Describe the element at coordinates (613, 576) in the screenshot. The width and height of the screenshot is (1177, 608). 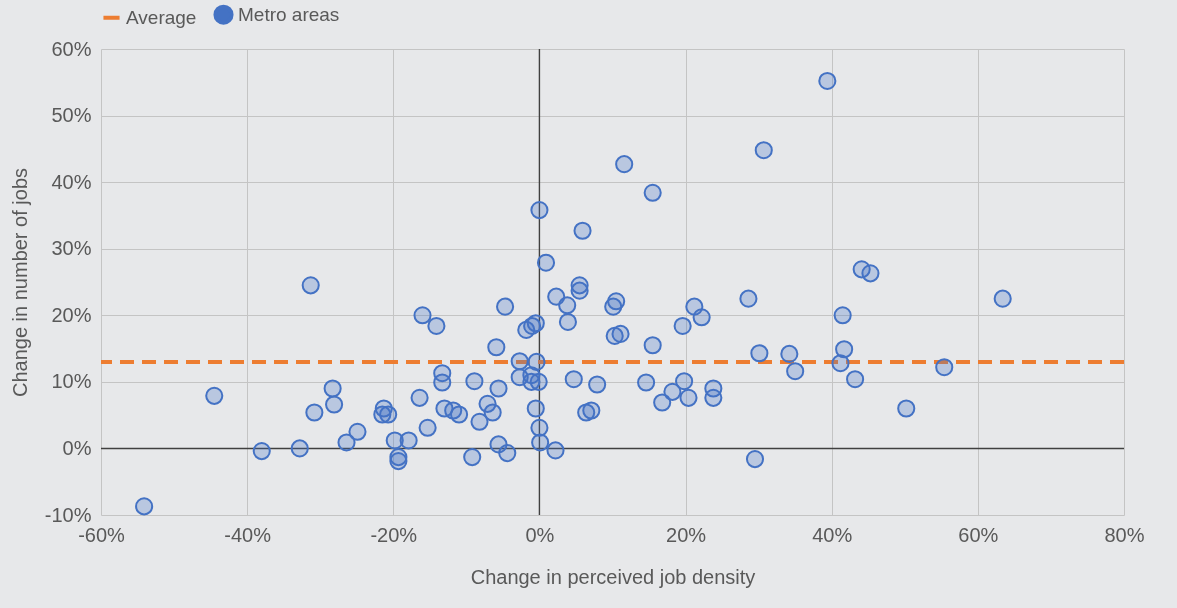
I see `x-axis-title: Change in perceived job density` at that location.